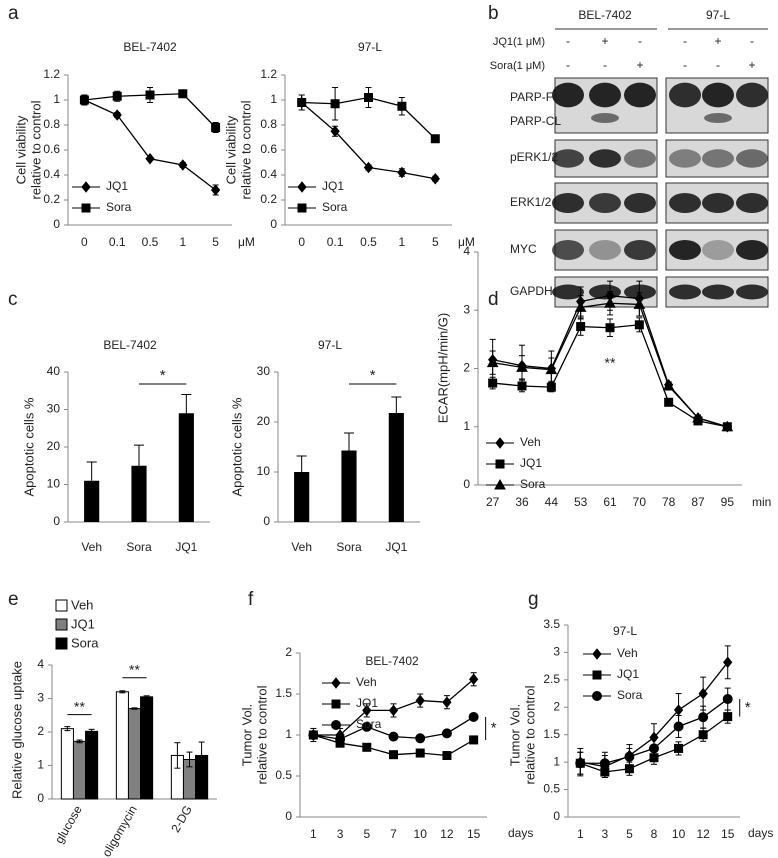 This screenshot has width=778, height=858. I want to click on protein-label: pERK1/2, so click(534, 157).